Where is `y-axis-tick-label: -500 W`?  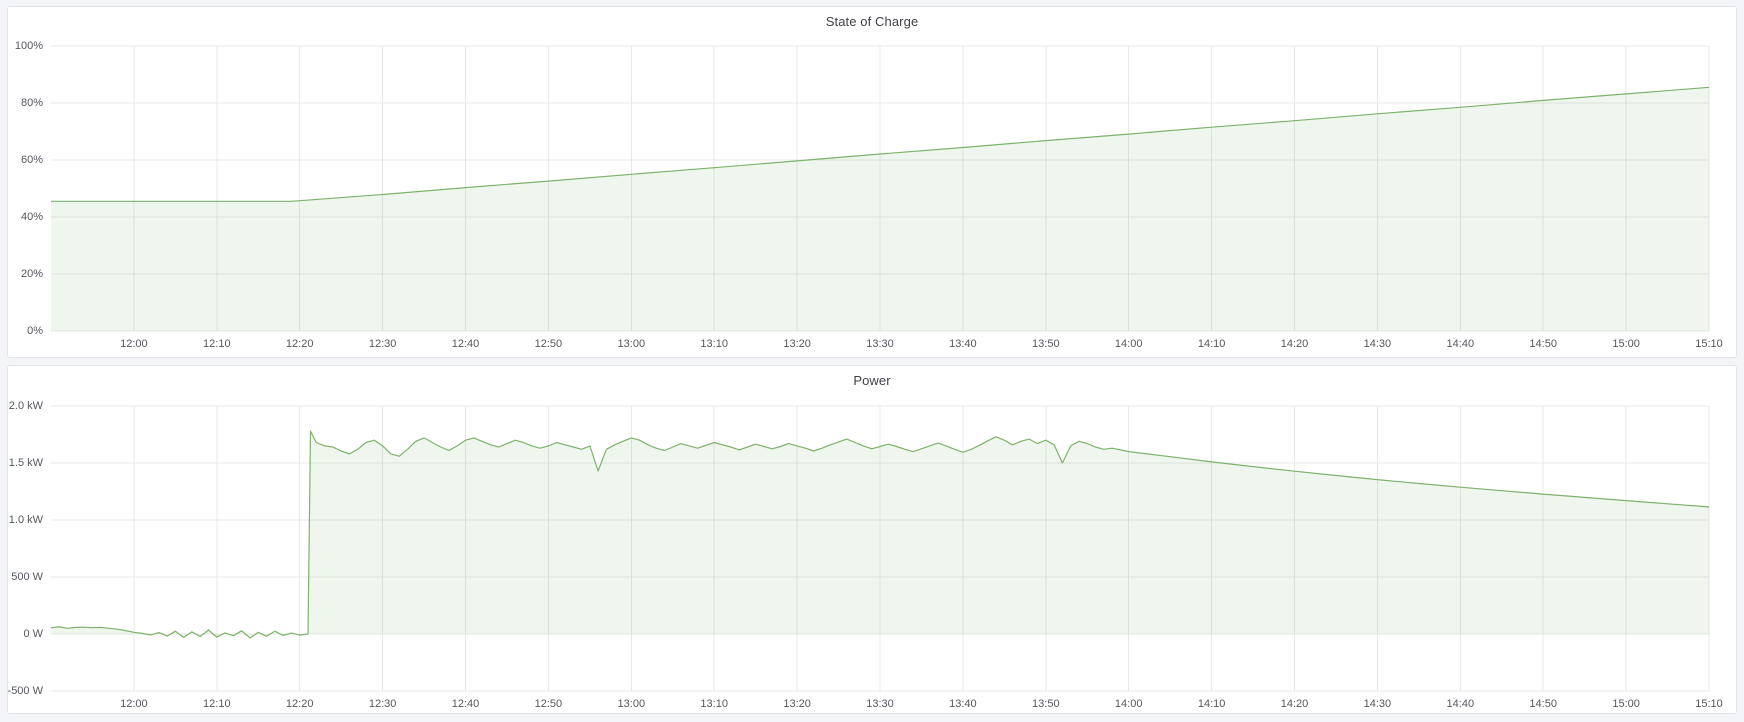
y-axis-tick-label: -500 W is located at coordinates (25, 691).